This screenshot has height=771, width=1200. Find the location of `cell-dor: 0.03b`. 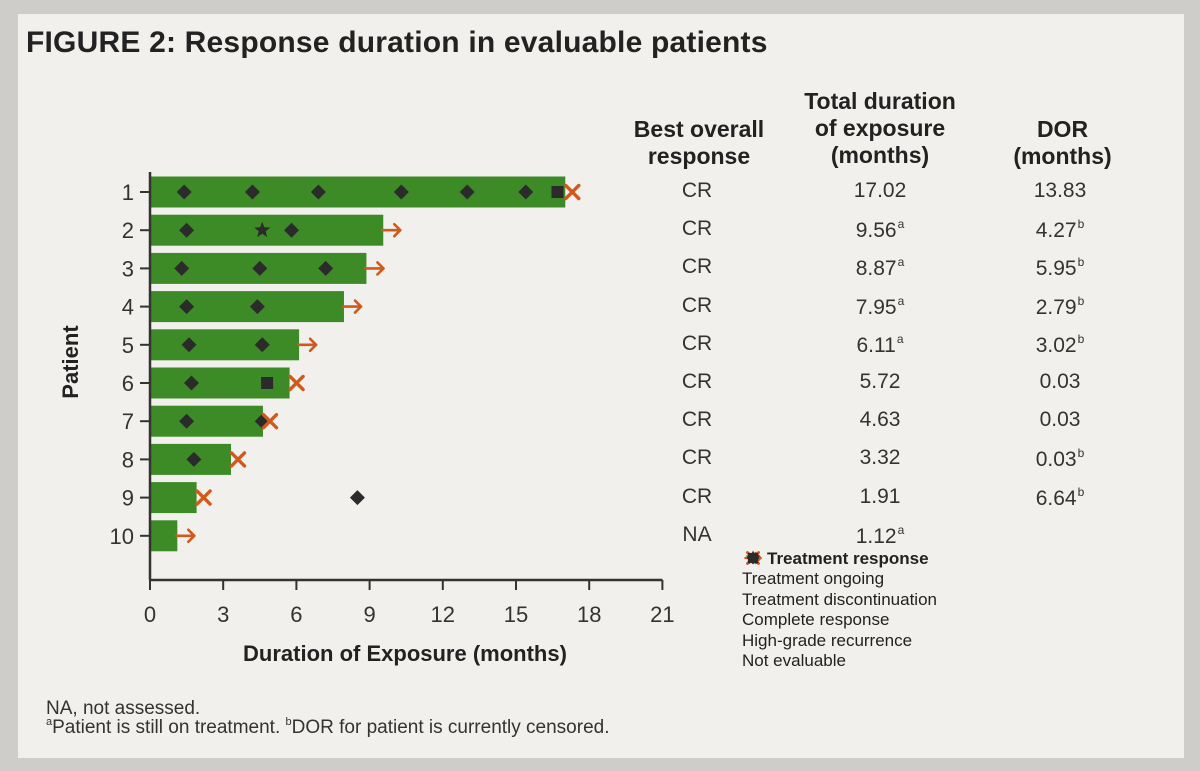

cell-dor: 0.03b is located at coordinates (1060, 459).